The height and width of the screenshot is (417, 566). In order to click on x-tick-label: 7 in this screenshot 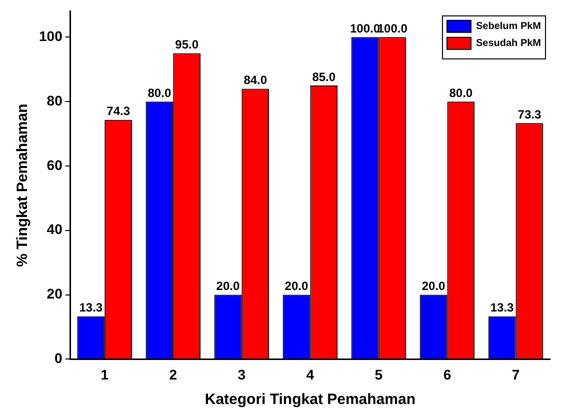, I will do `click(516, 374)`.